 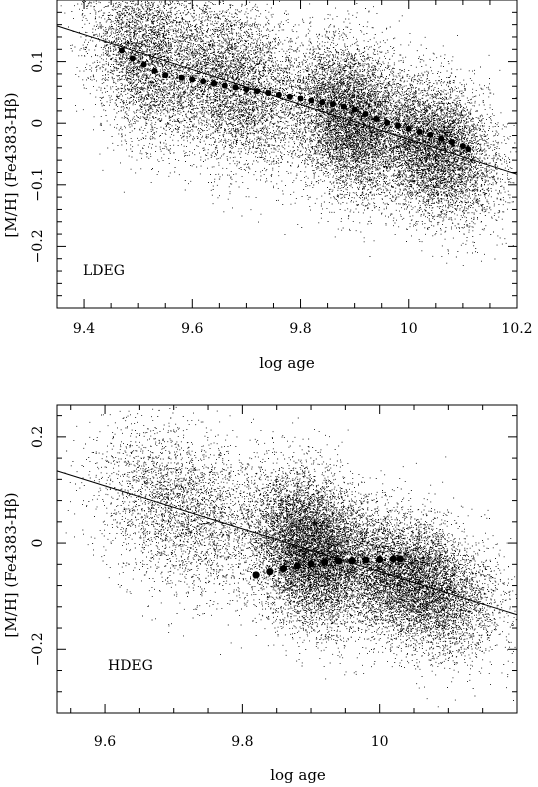 I want to click on y-tick-label: 0.1, so click(x=38, y=61).